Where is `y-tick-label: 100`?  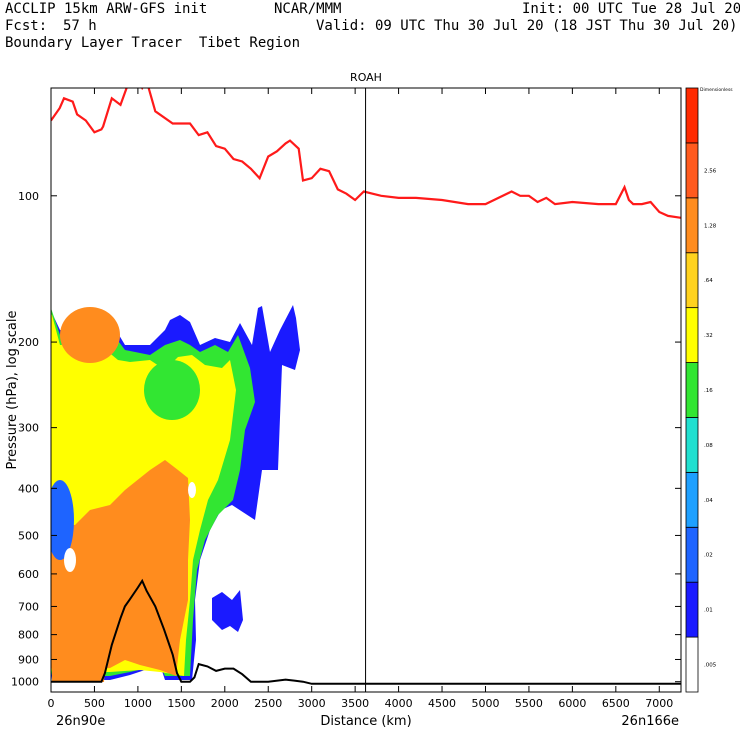 y-tick-label: 100 is located at coordinates (28, 196).